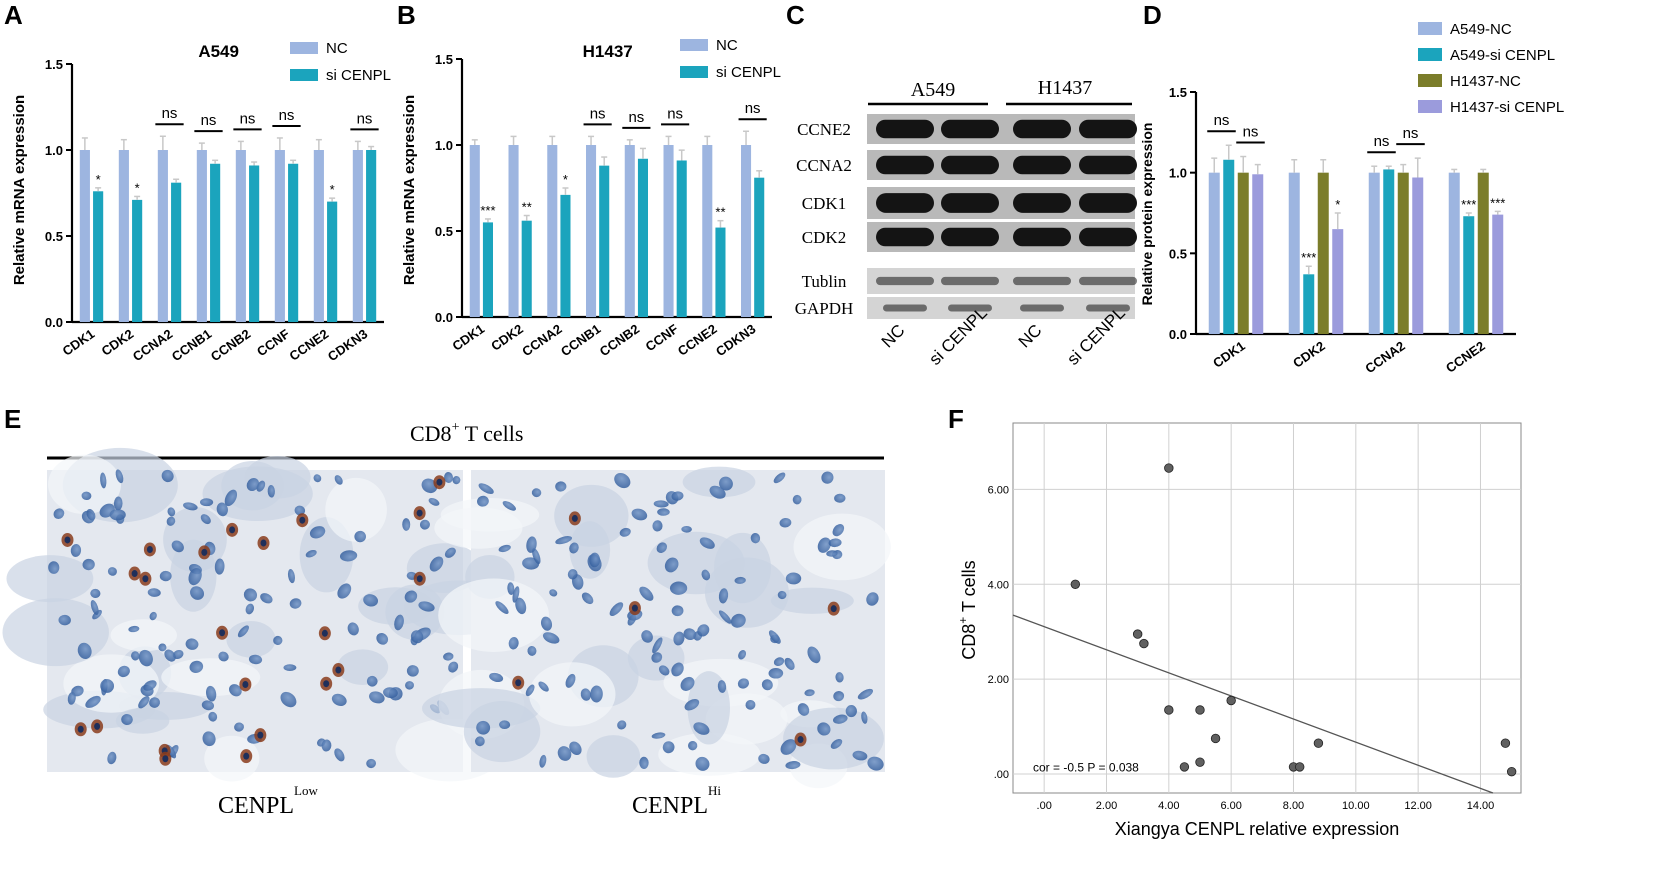 The height and width of the screenshot is (886, 1654). I want to click on legend-label: H1437-si CENPL, so click(1507, 107).